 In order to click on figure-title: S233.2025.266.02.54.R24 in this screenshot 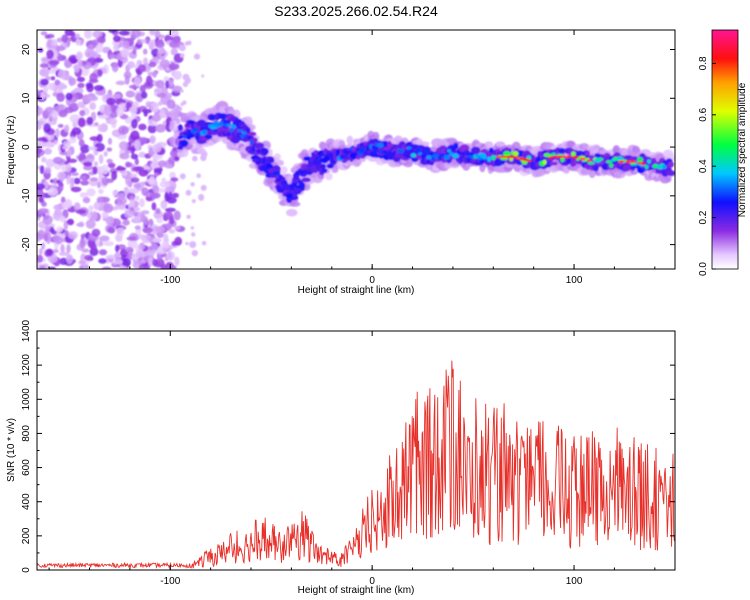, I will do `click(356, 11)`.